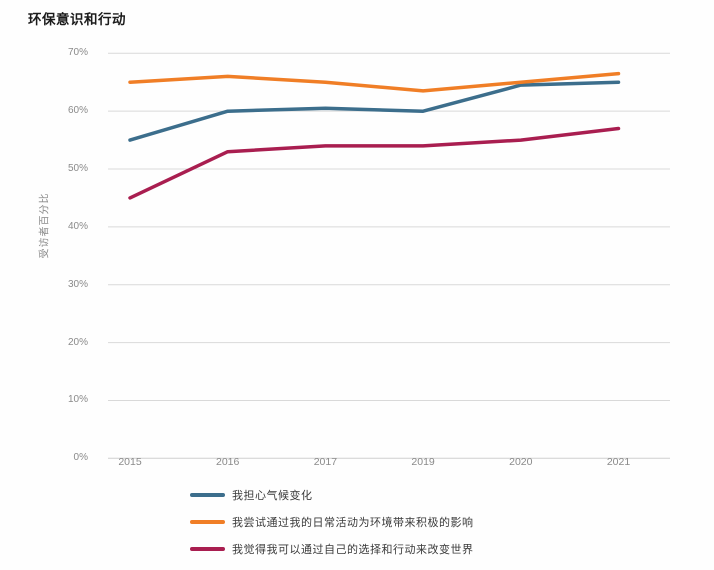 This screenshot has width=714, height=570. Describe the element at coordinates (77, 168) in the screenshot. I see `y-tick-label: 50%` at that location.